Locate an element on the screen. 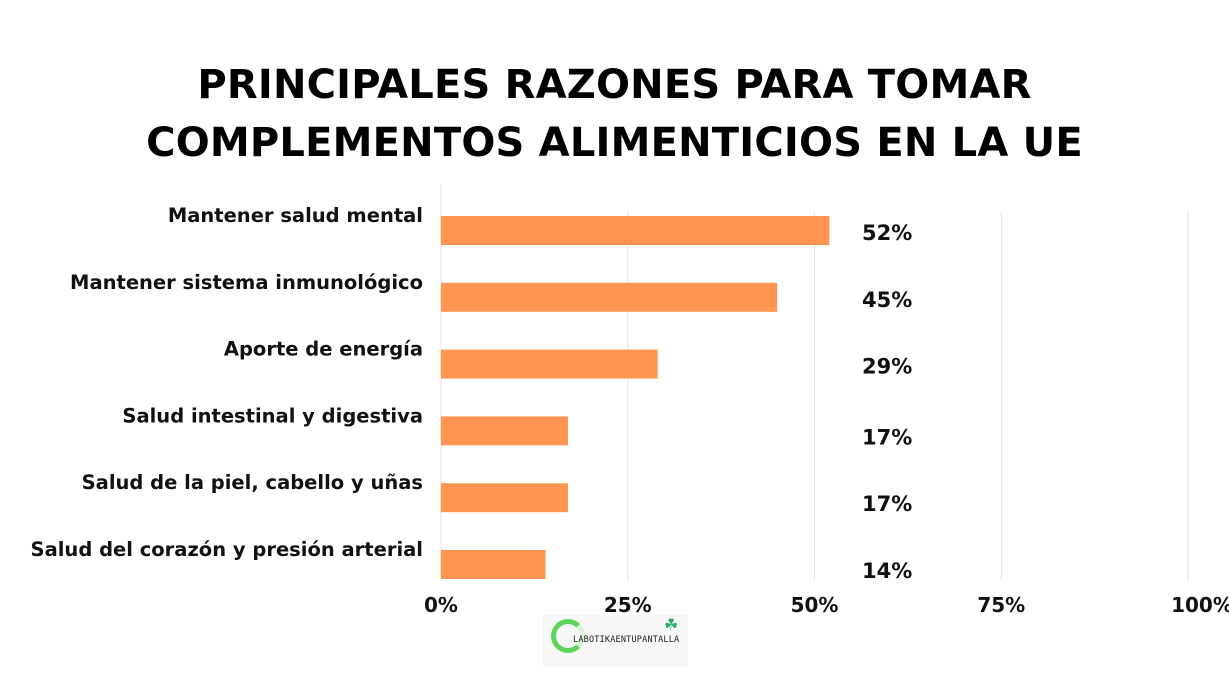 The image size is (1229, 693). data-label: 52% is located at coordinates (887, 233).